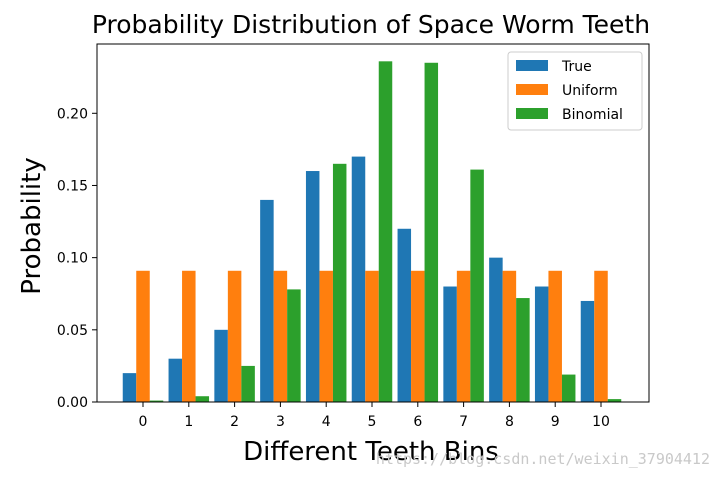  I want to click on x-tick-label: 10, so click(601, 422).